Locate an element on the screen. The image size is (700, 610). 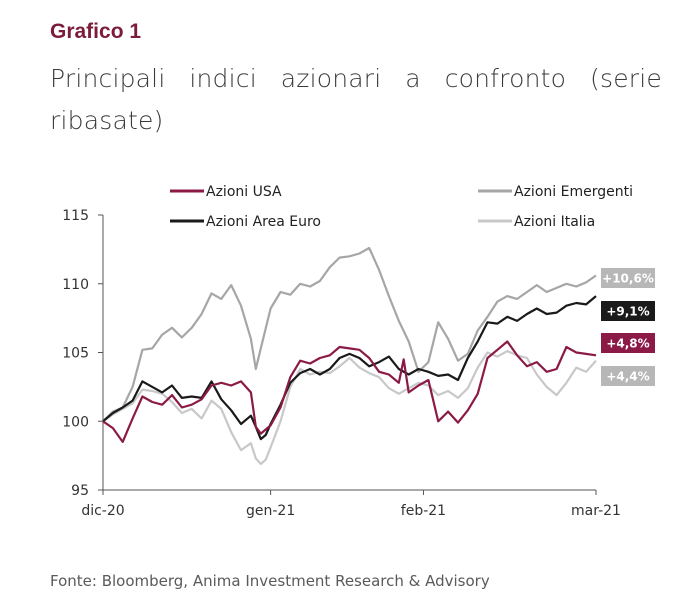
x-tick-label: mar-21 is located at coordinates (596, 511).